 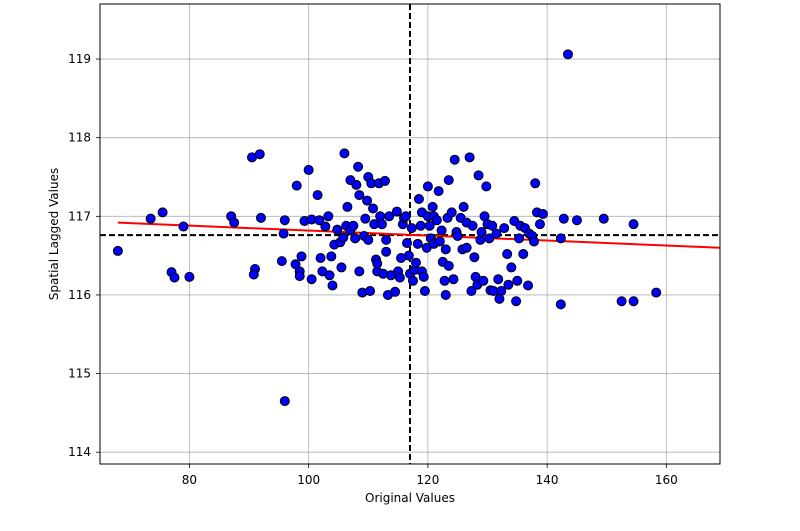 What do you see at coordinates (666, 480) in the screenshot?
I see `x-tick-label: 160` at bounding box center [666, 480].